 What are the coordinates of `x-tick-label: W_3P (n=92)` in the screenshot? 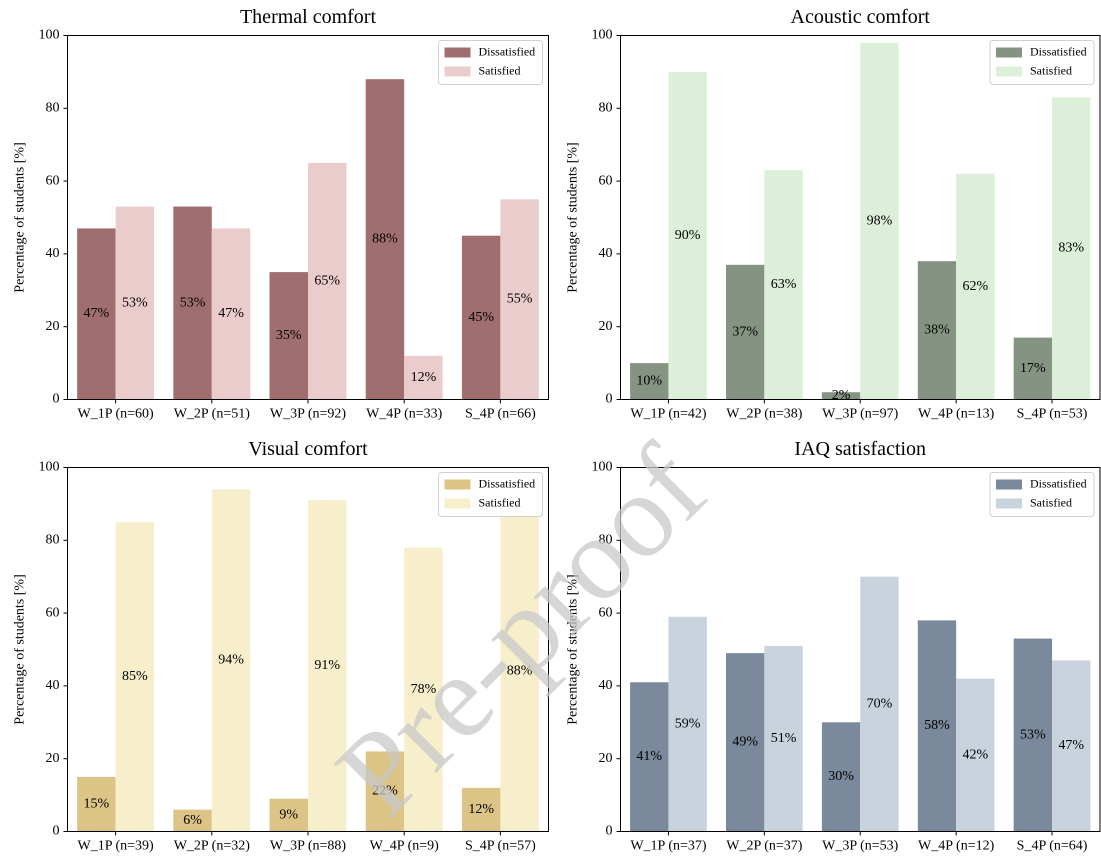 It's located at (308, 414).